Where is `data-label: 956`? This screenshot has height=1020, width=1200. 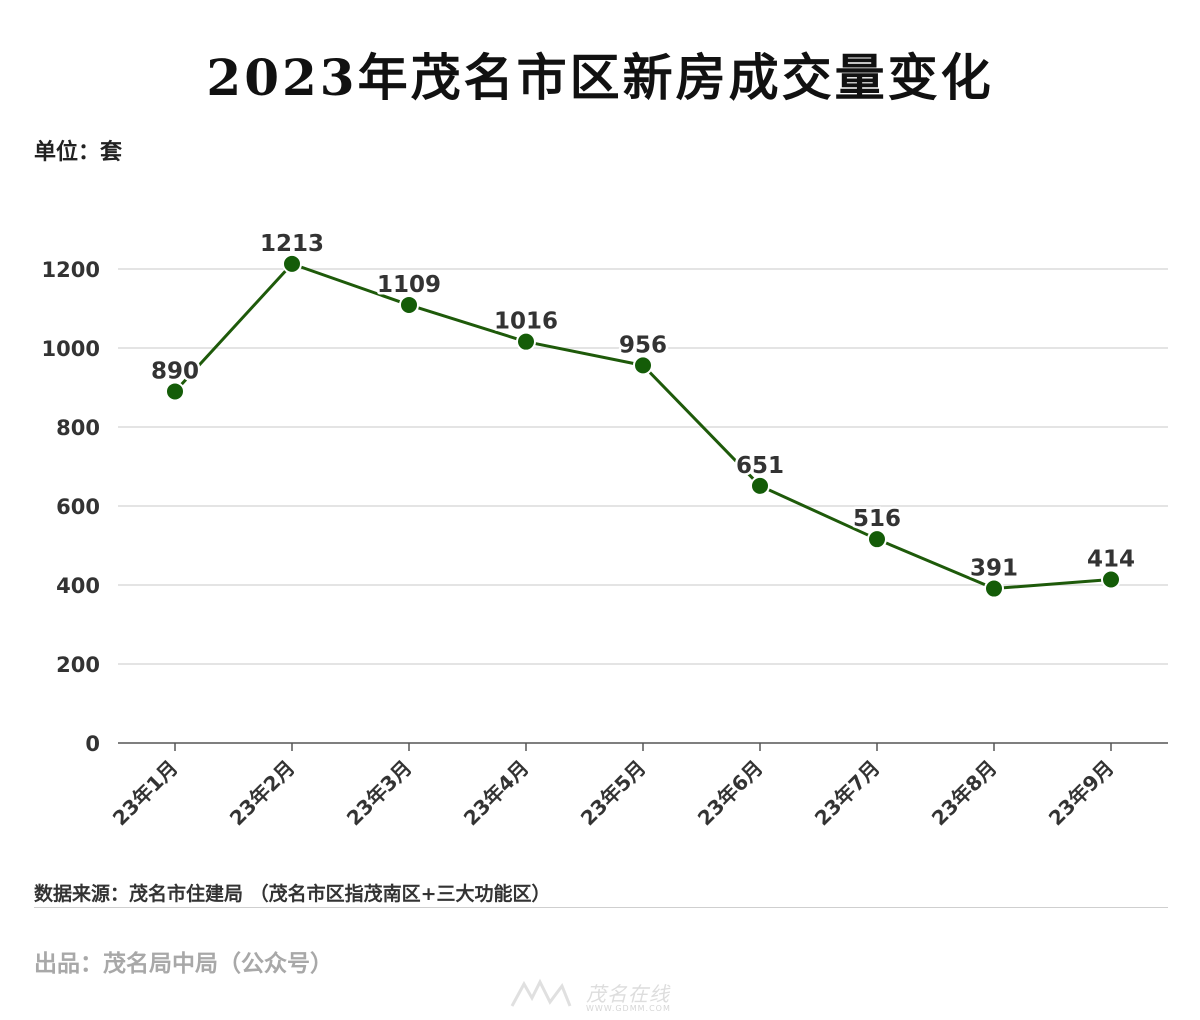
data-label: 956 is located at coordinates (643, 345).